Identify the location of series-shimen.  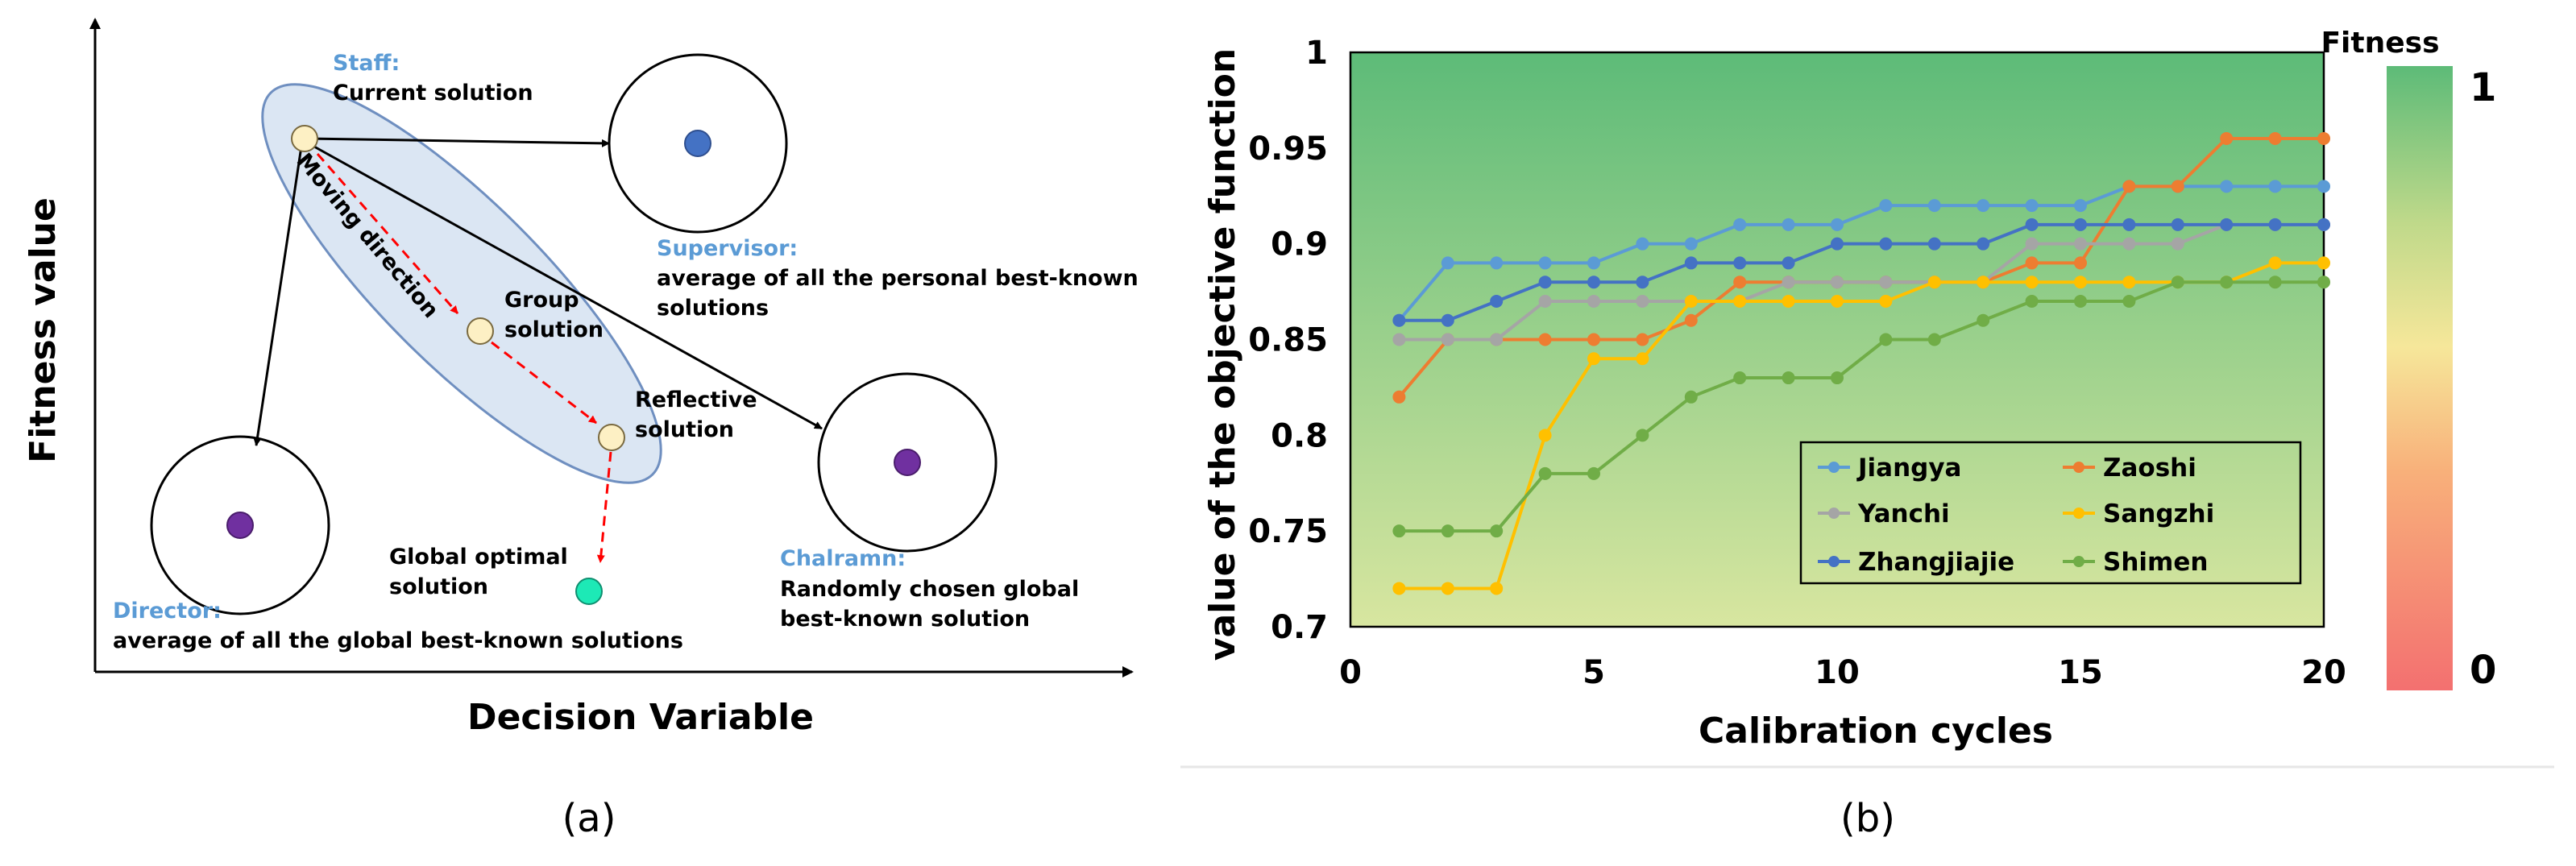
(1861, 407).